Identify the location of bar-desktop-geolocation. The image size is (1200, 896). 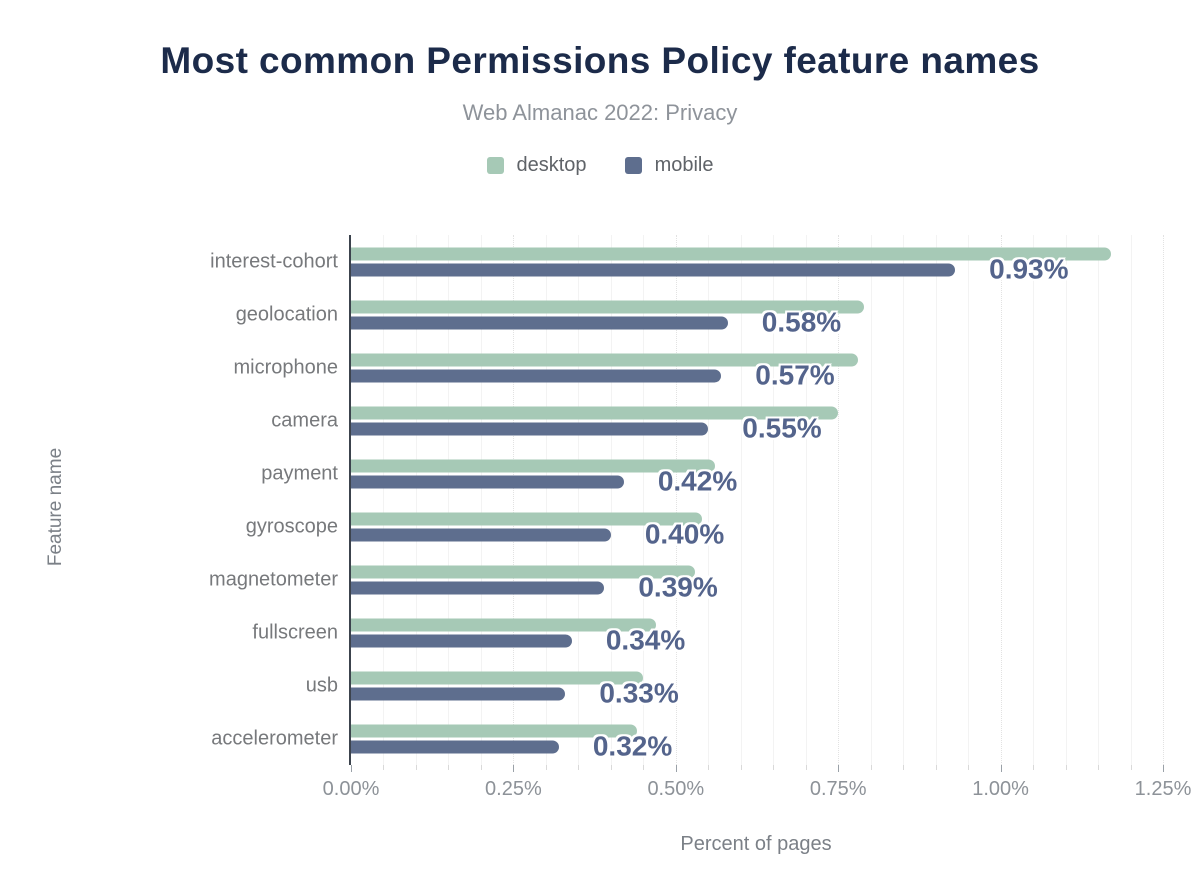
(608, 306).